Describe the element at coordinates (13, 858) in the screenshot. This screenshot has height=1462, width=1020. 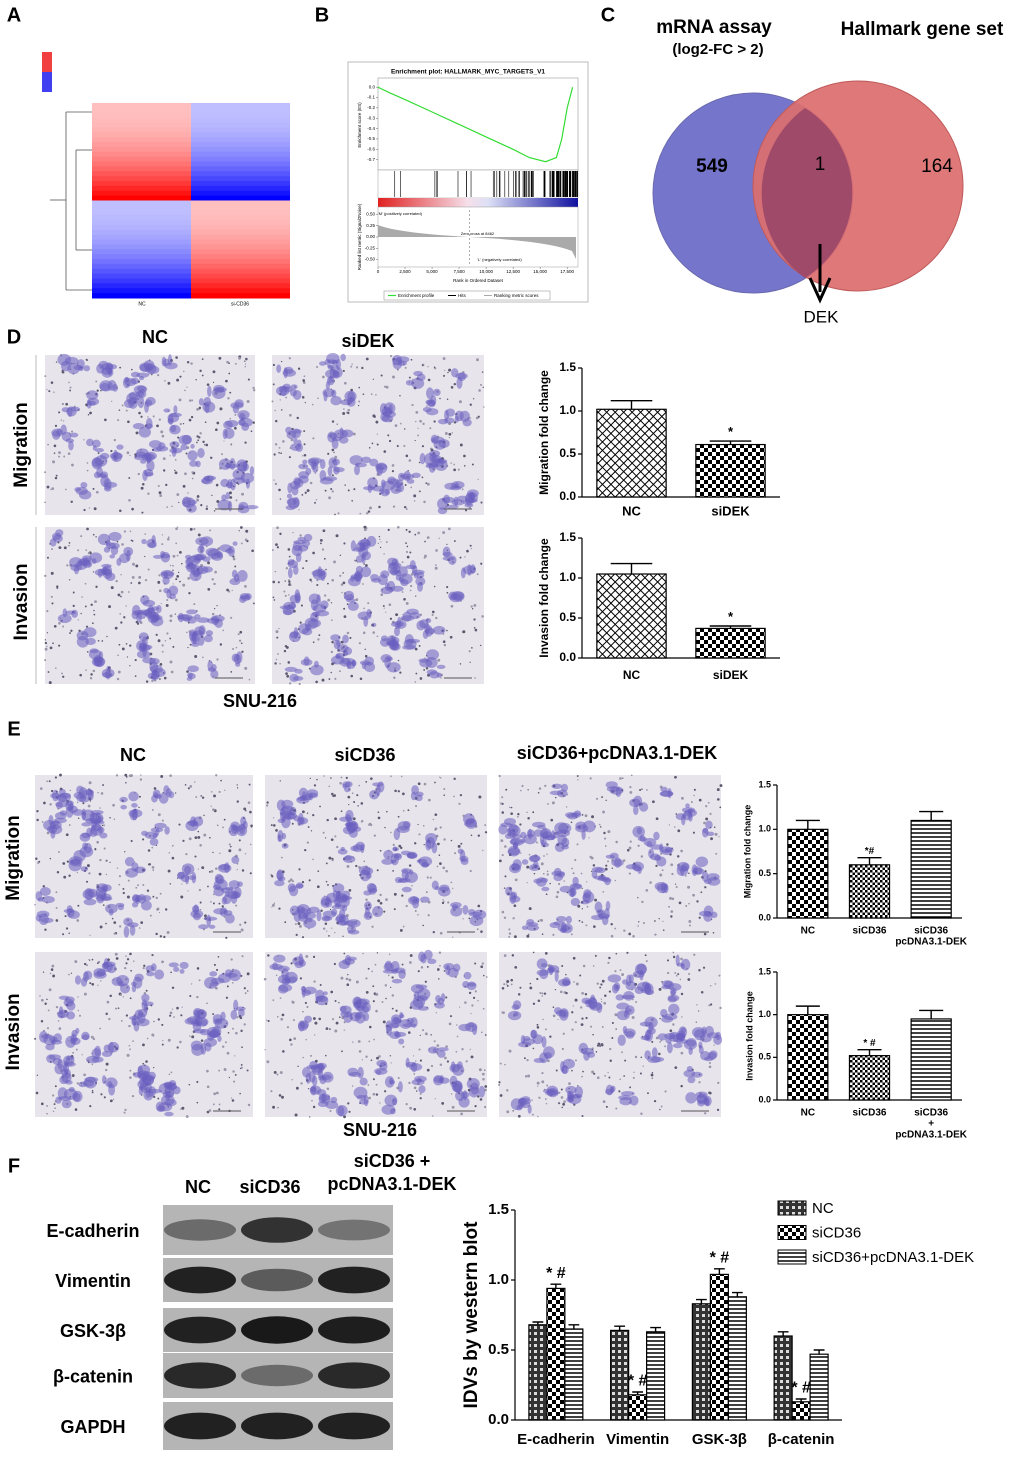
I see `row-label: Migration` at that location.